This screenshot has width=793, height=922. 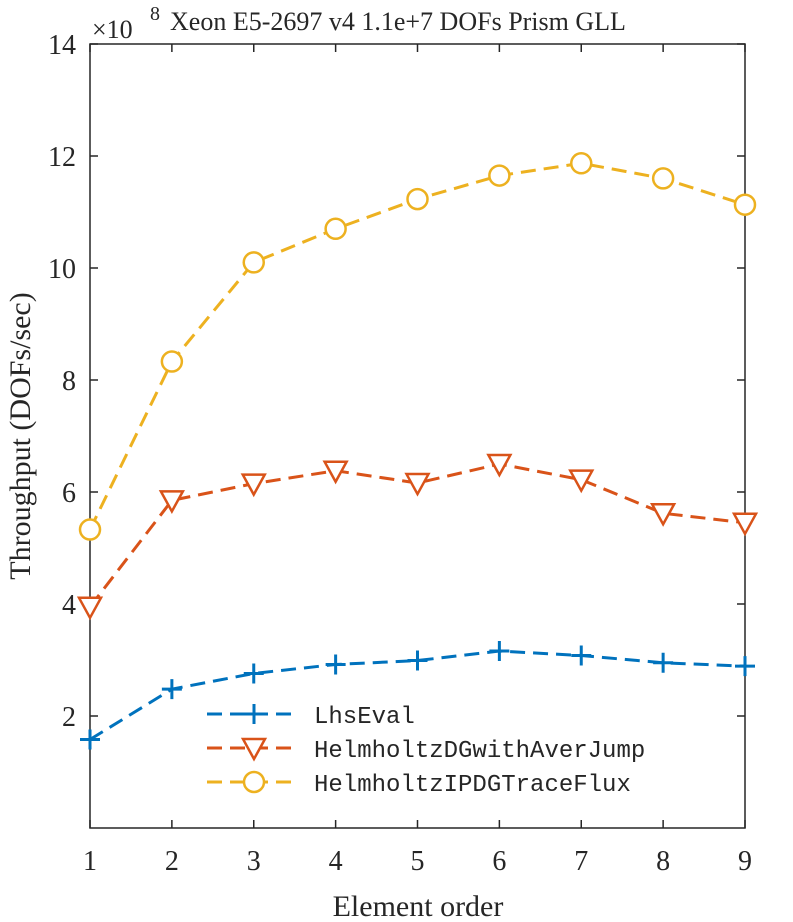 I want to click on x-tick-label: 1, so click(x=90, y=861).